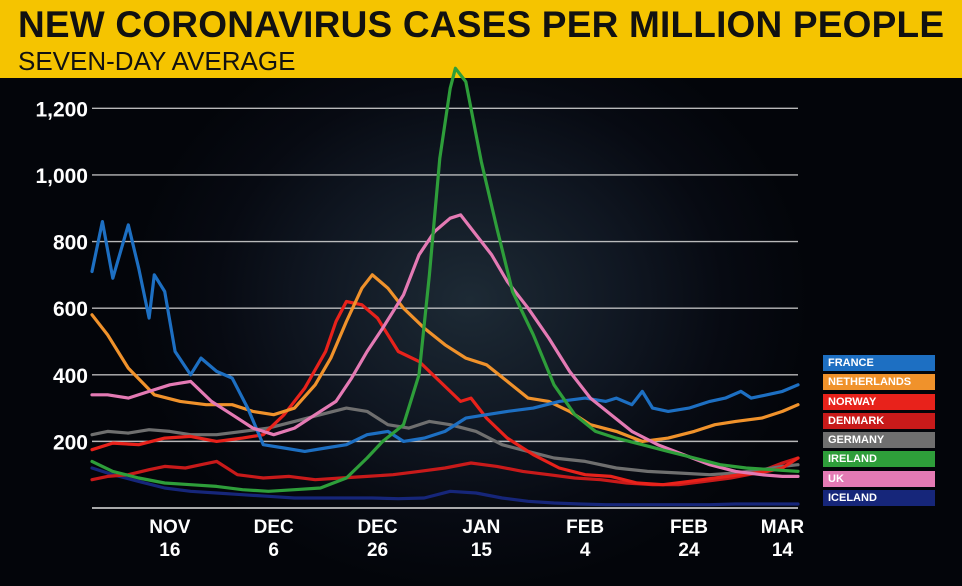 The width and height of the screenshot is (962, 586). I want to click on chart-title: NEW CORONAVIRUS CASES PER MILLION PEOPLE, so click(481, 24).